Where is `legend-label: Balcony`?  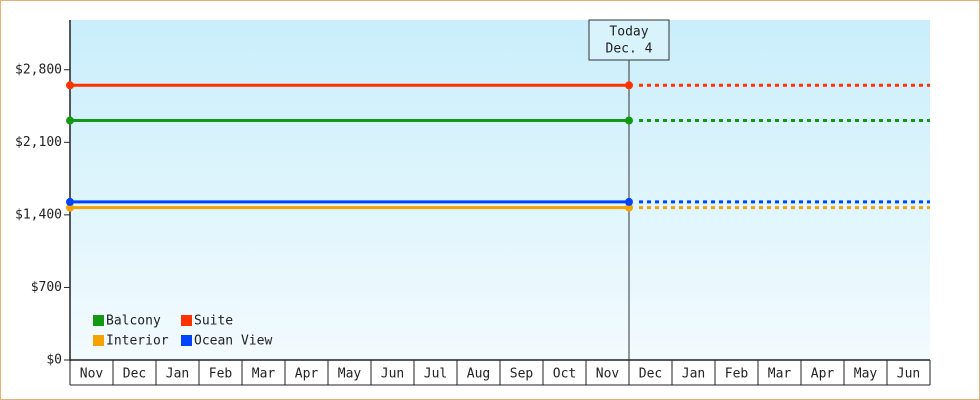
legend-label: Balcony is located at coordinates (133, 321).